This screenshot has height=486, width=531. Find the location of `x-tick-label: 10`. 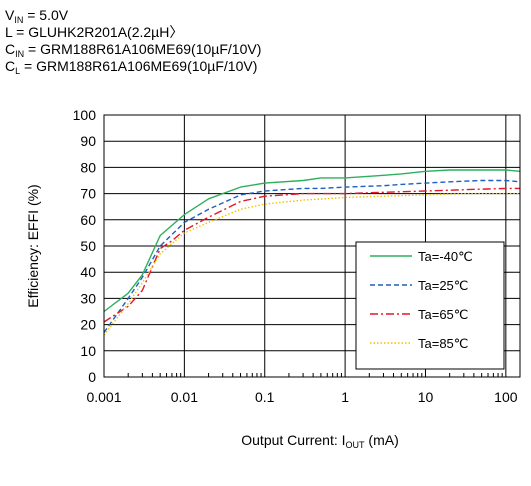

x-tick-label: 10 is located at coordinates (426, 397).